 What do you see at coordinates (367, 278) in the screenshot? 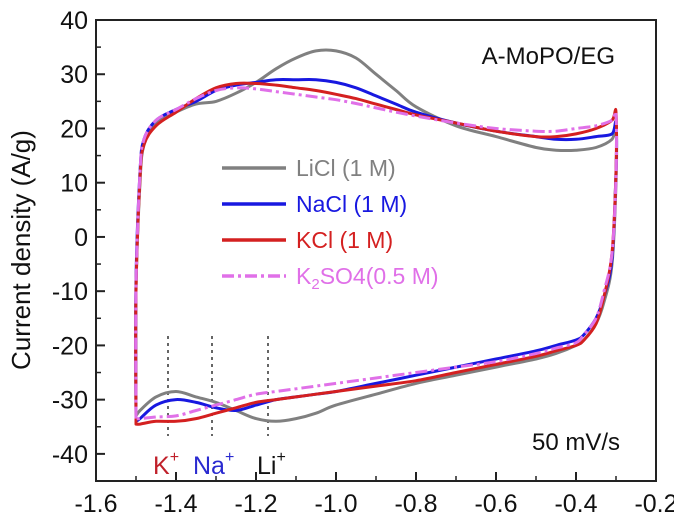
I see `legend-label: K2SO4(0.5 M)` at bounding box center [367, 278].